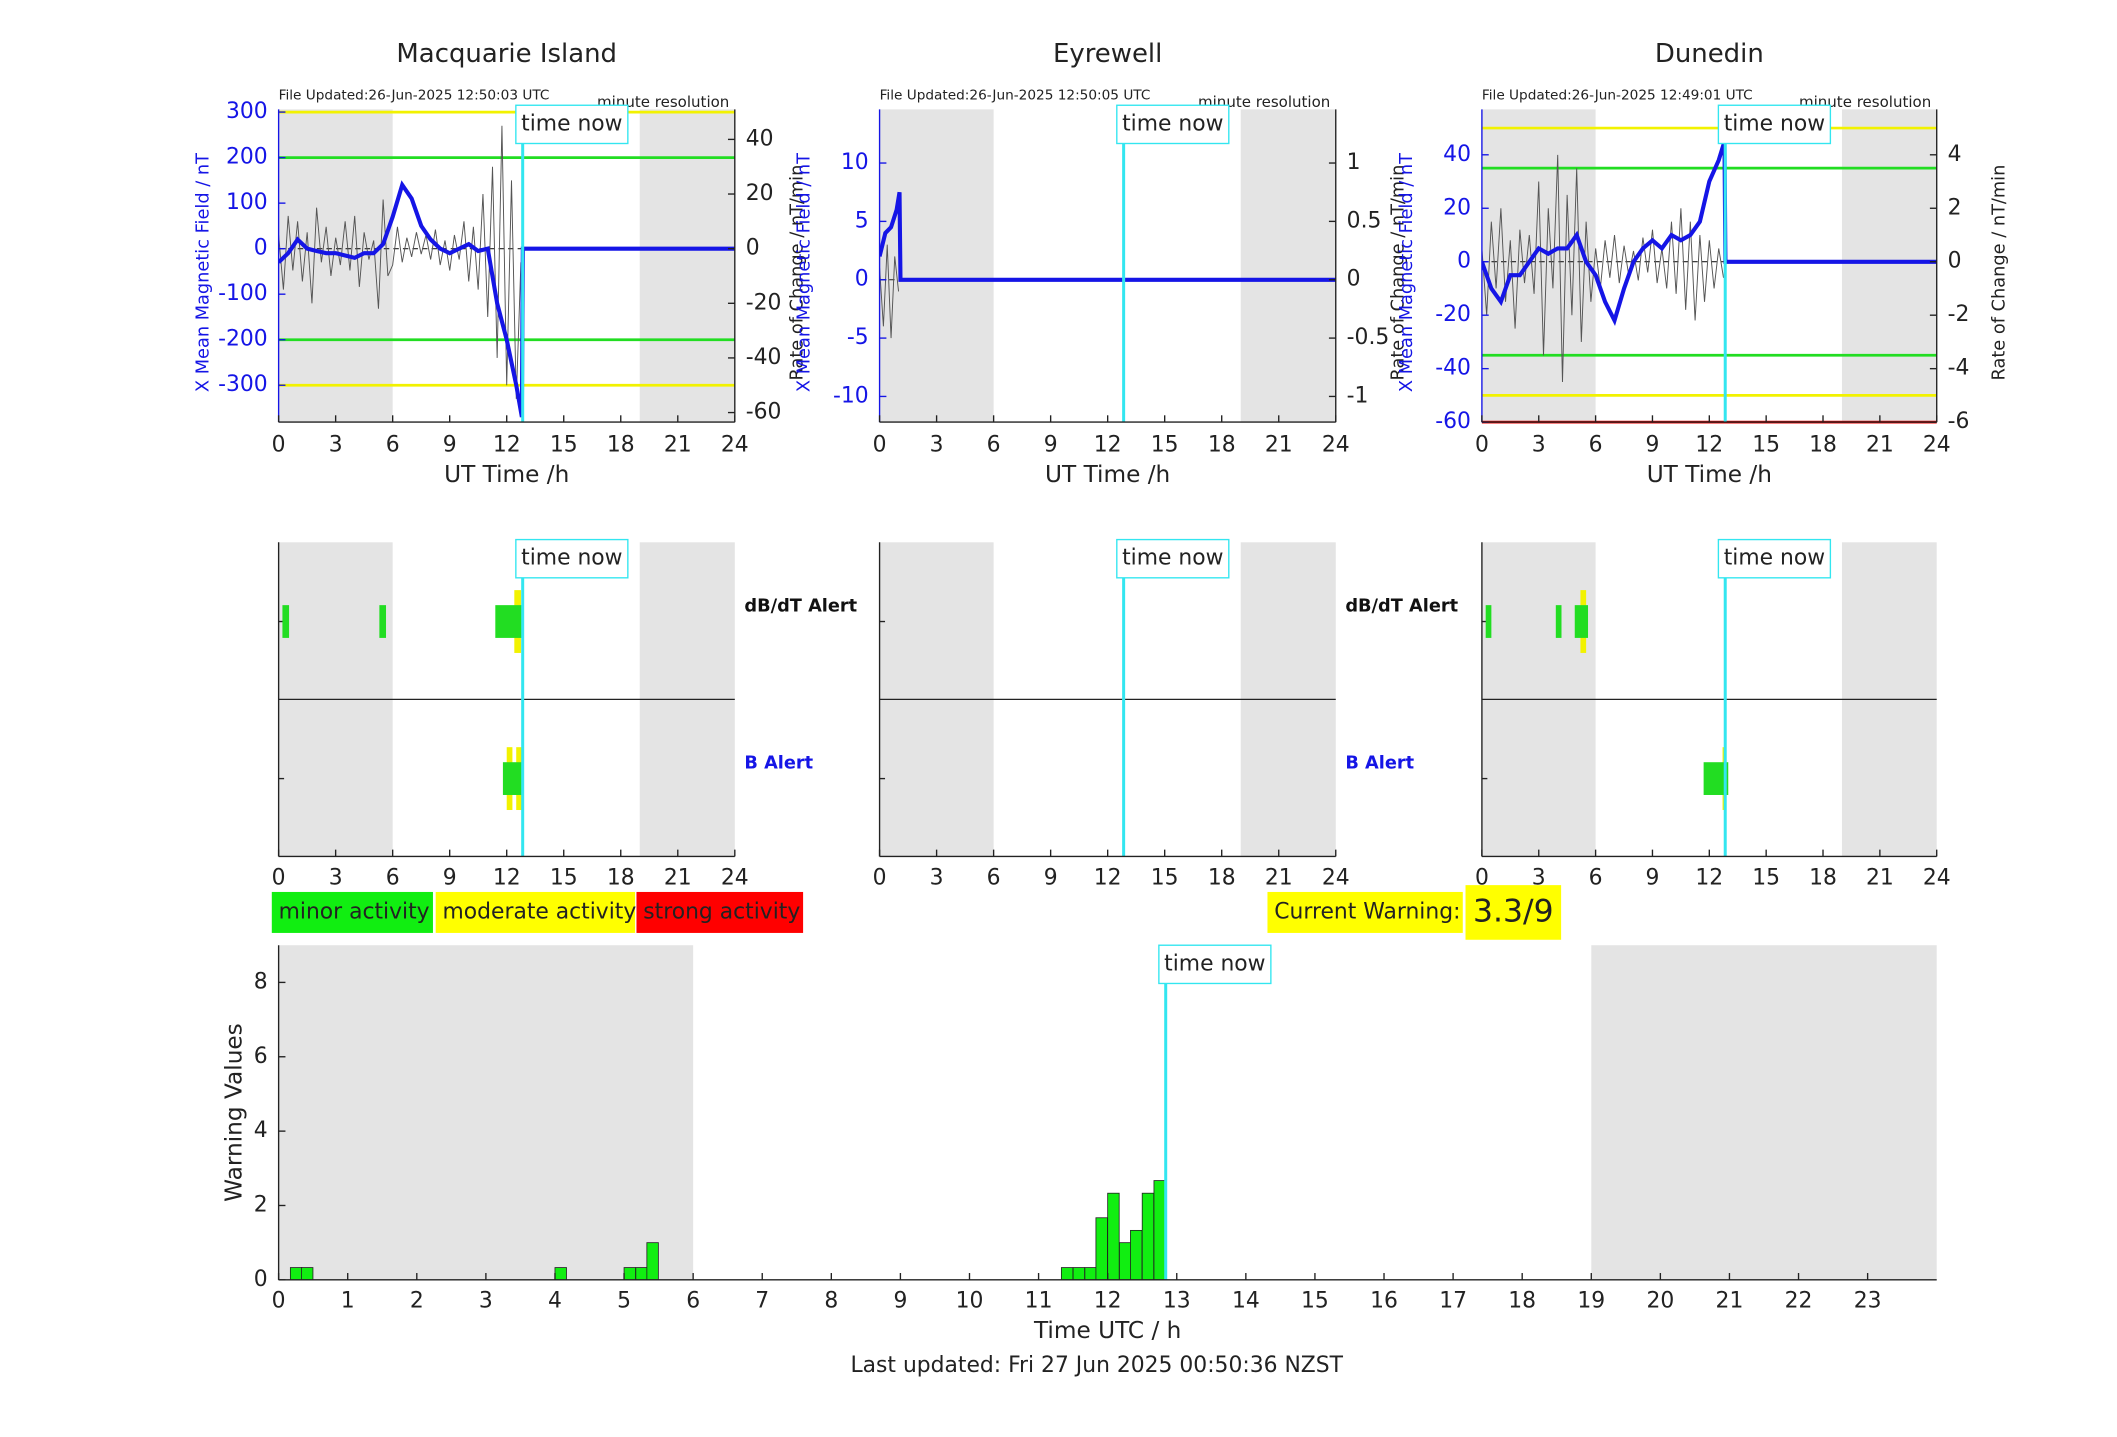 The image size is (2117, 1437). Describe the element at coordinates (555, 1301) in the screenshot. I see `x-tick-label: 4` at that location.